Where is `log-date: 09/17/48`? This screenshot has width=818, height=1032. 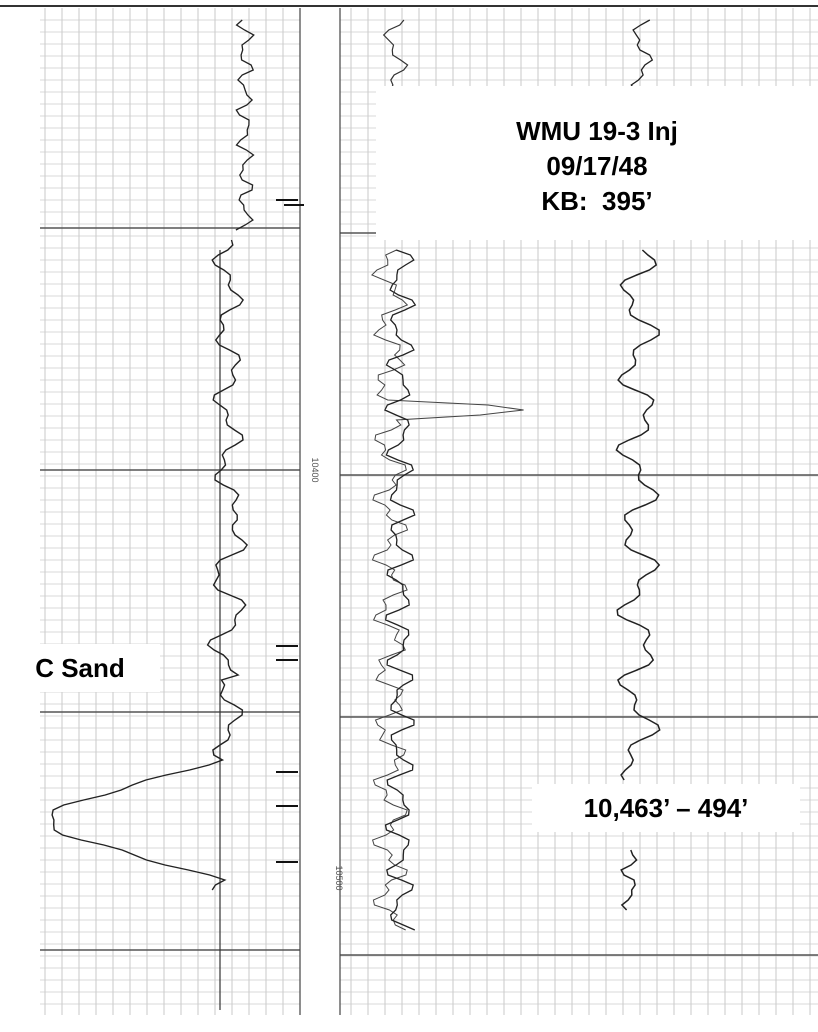
log-date: 09/17/48 is located at coordinates (597, 166).